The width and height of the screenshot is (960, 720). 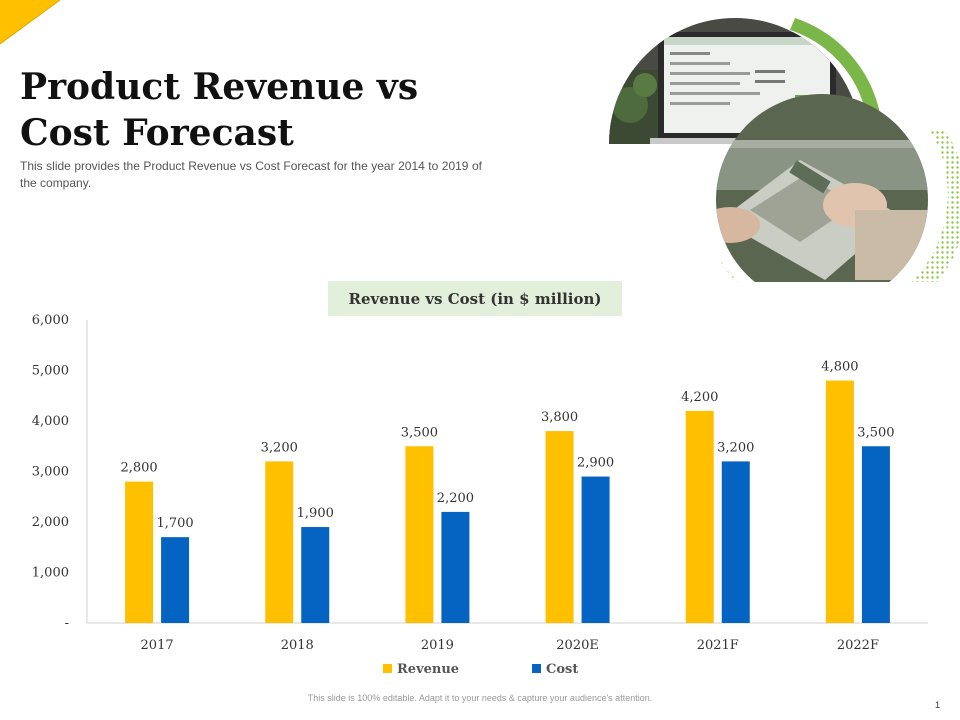 I want to click on chart-title: Revenue vs Cost (in $ million), so click(x=475, y=298).